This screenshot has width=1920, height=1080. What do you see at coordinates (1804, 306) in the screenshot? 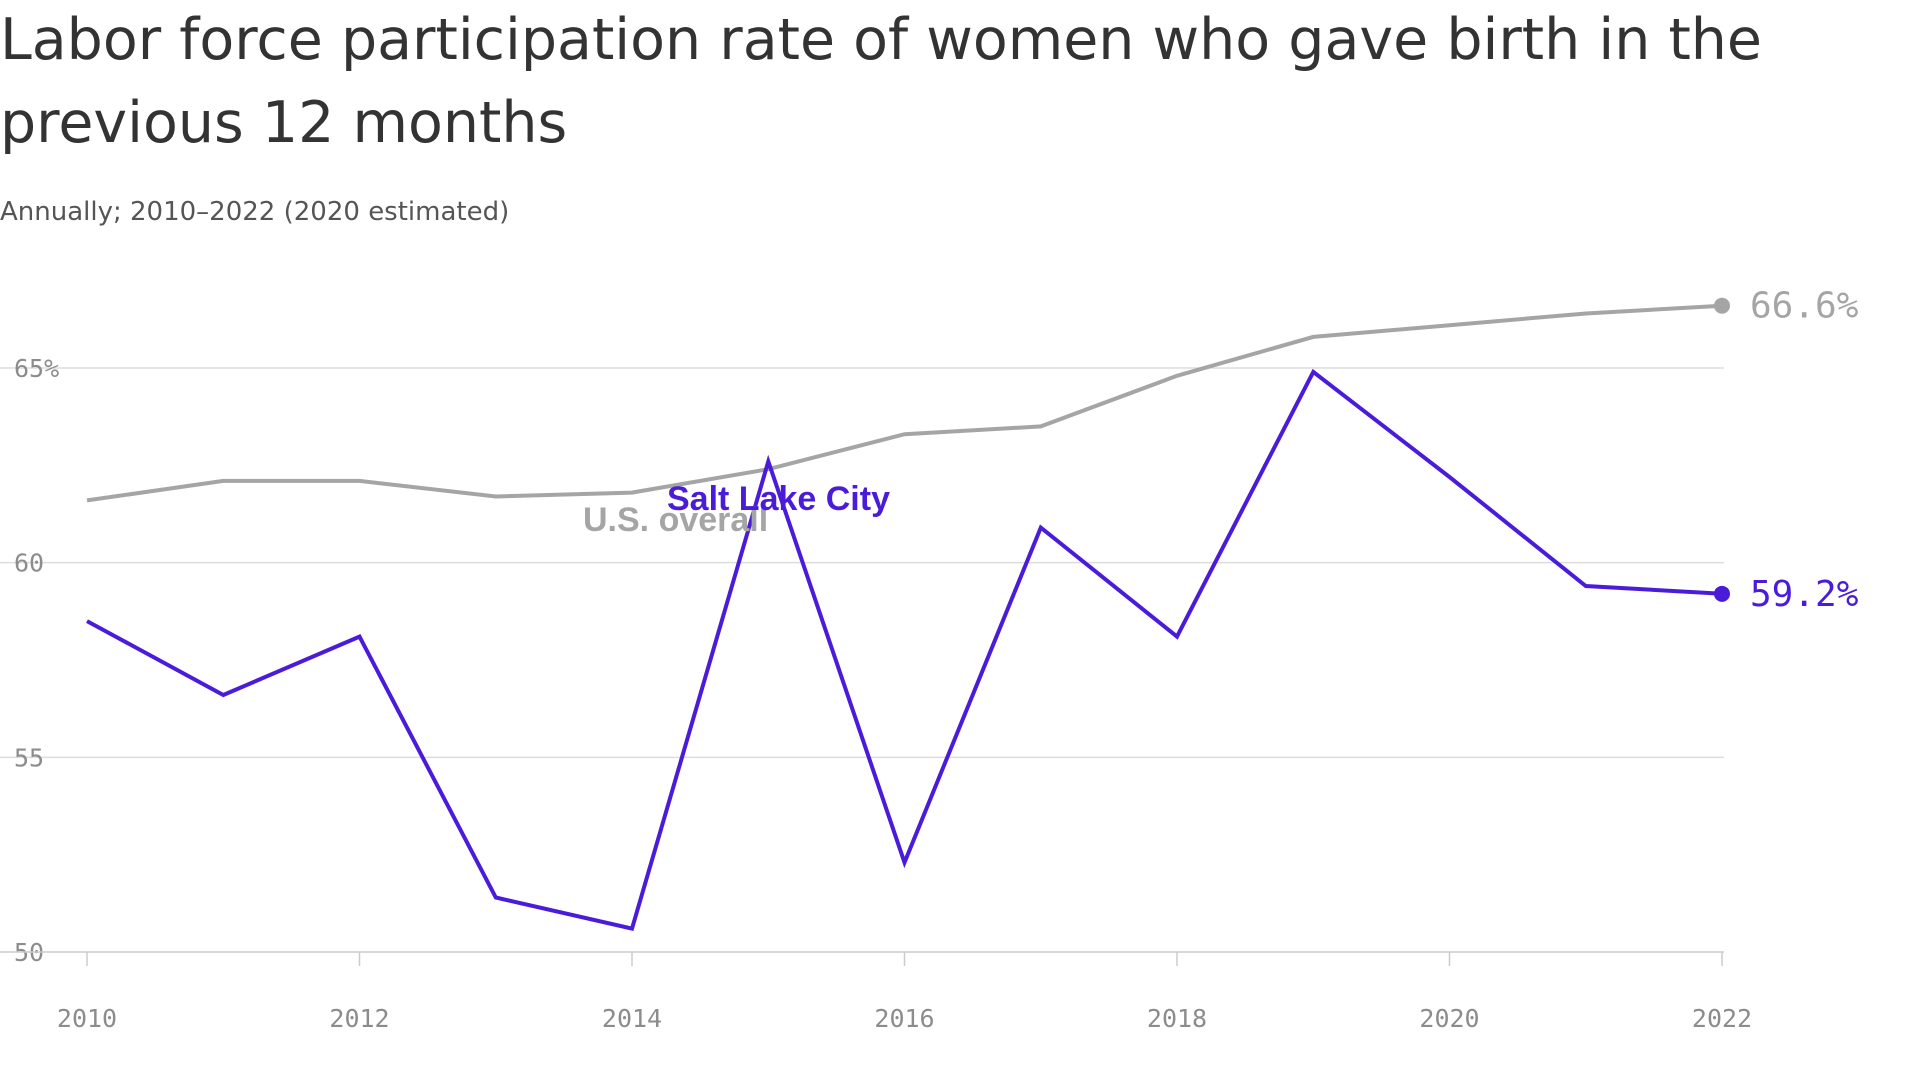
I see `series-end-value: 66.6%` at bounding box center [1804, 306].